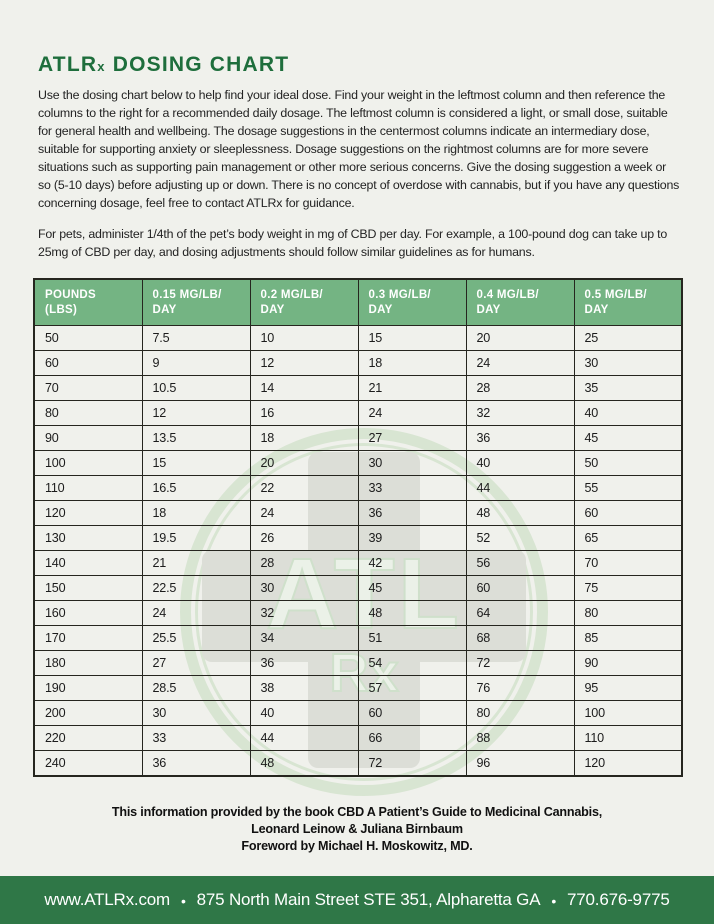  Describe the element at coordinates (88, 713) in the screenshot. I see `table-cell: 200` at that location.